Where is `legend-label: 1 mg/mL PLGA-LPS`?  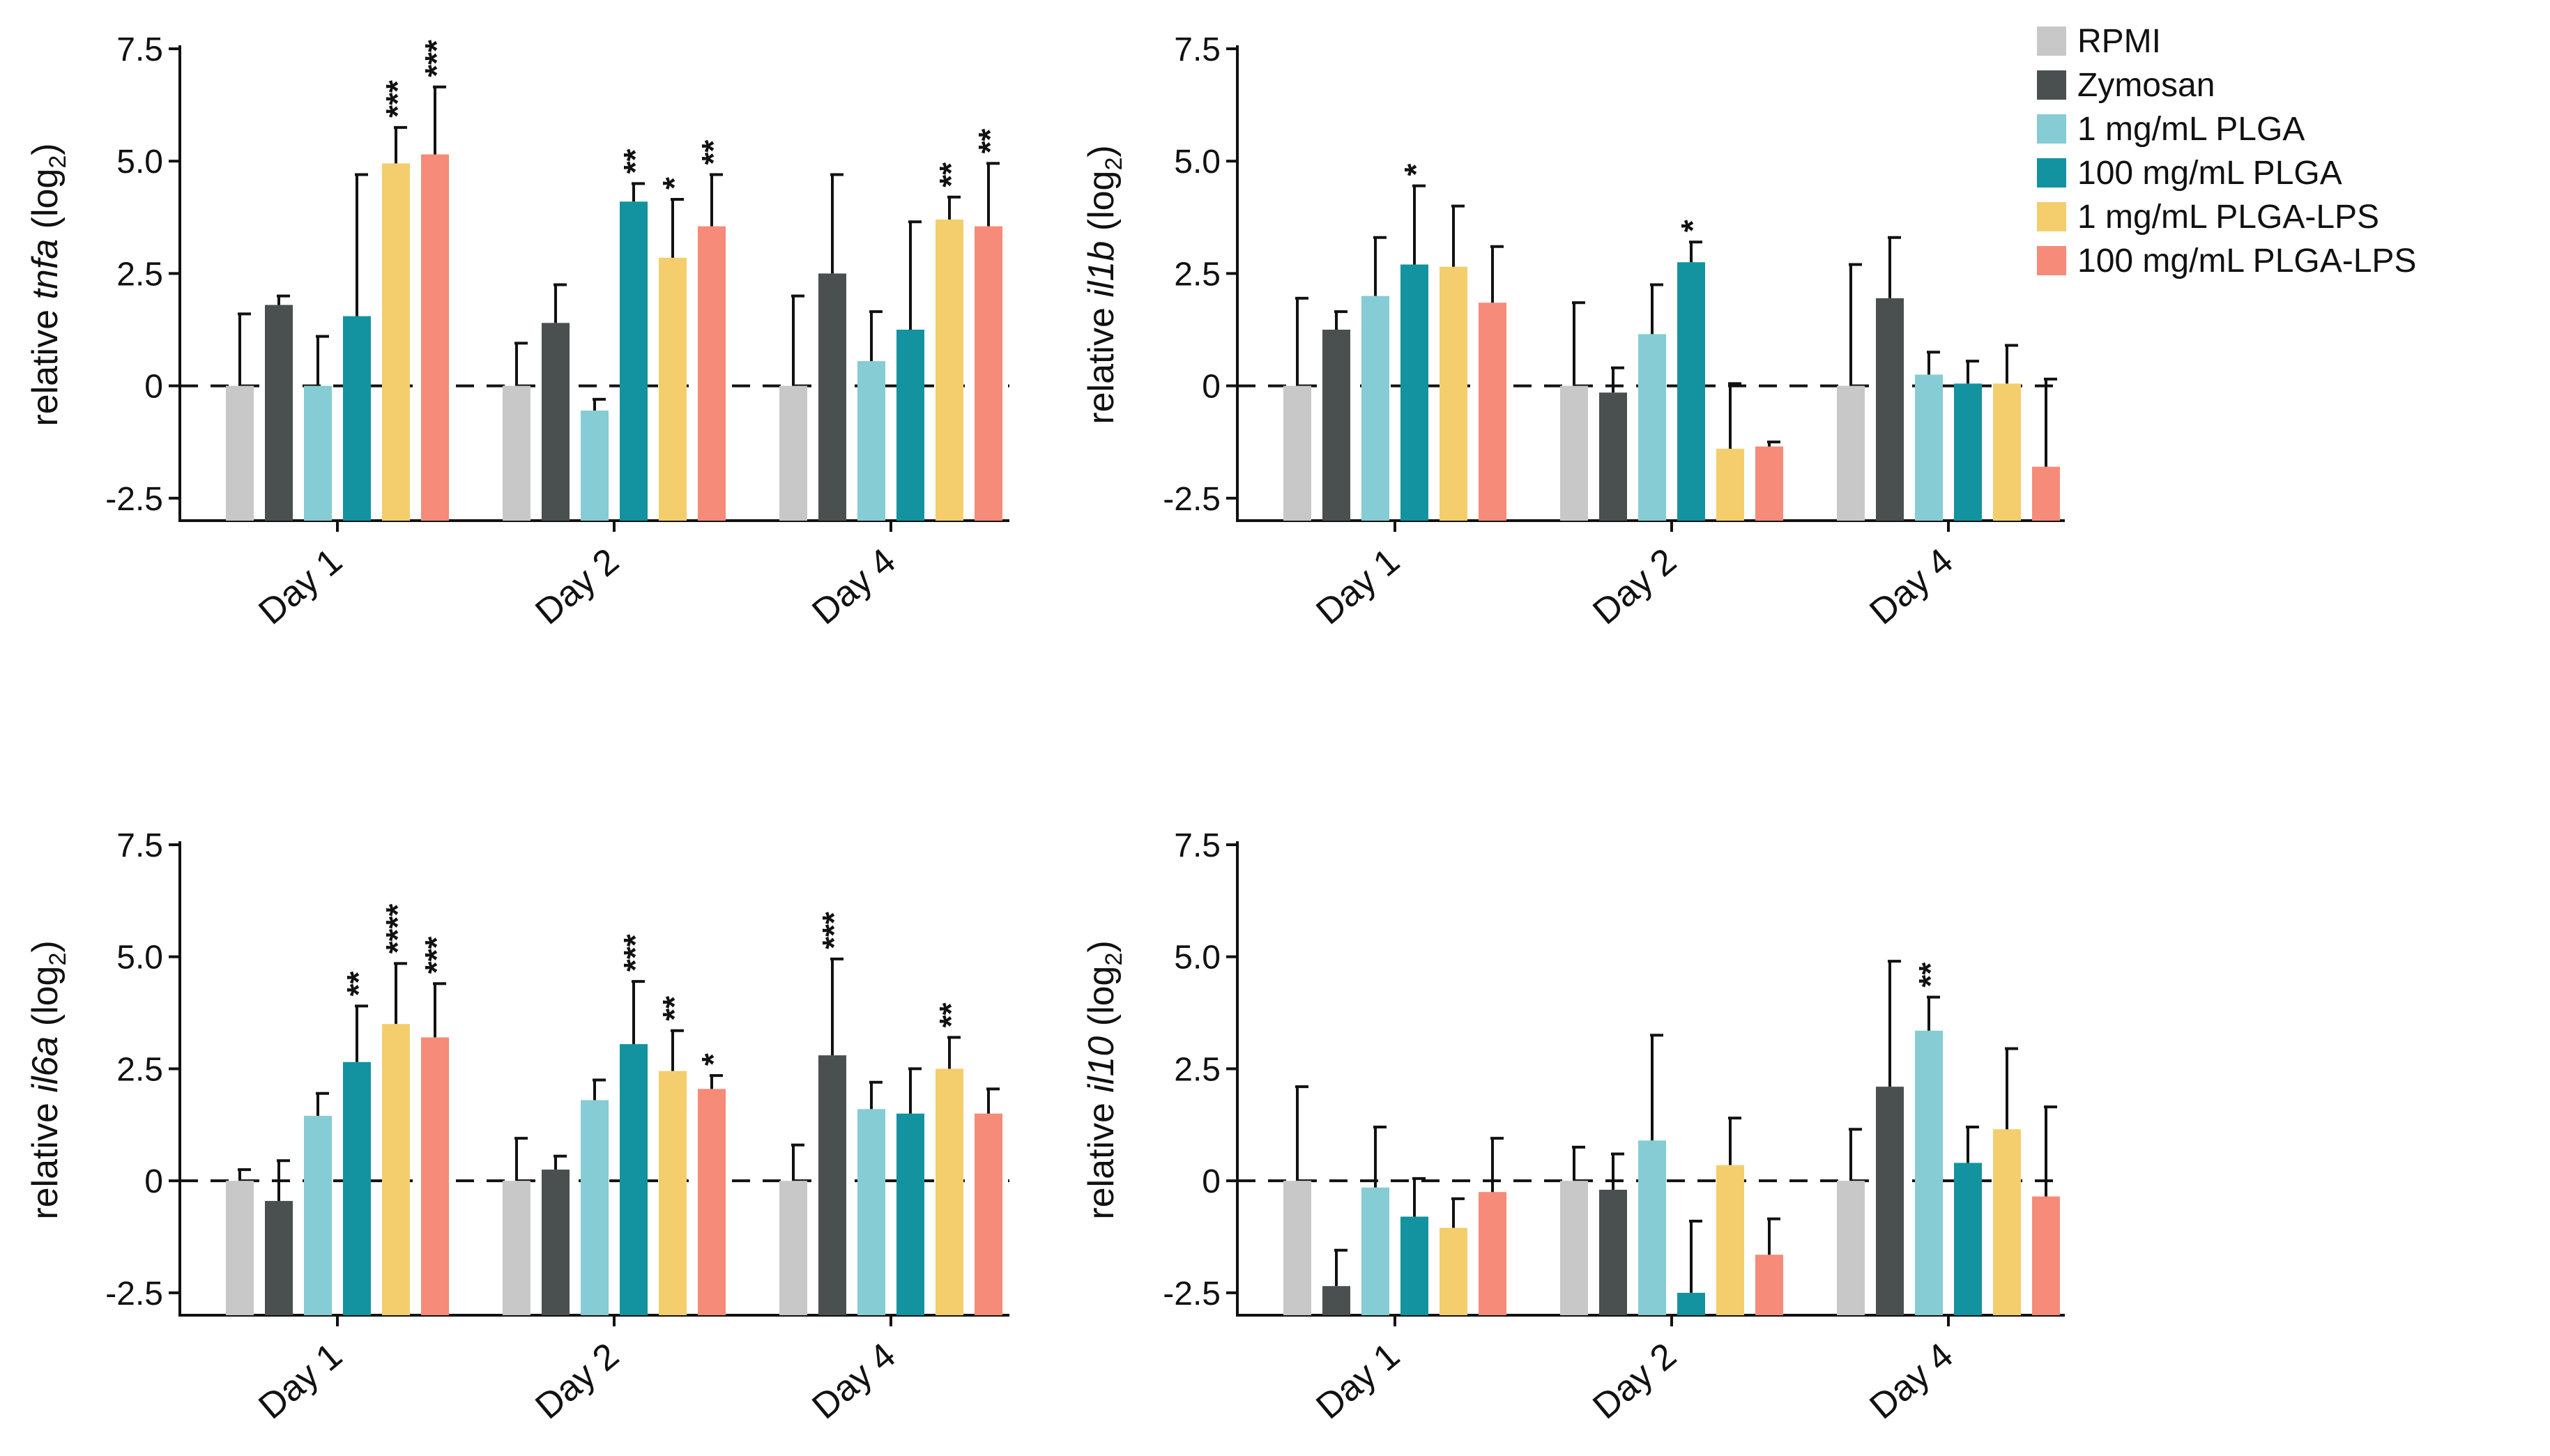
legend-label: 1 mg/mL PLGA-LPS is located at coordinates (2228, 218).